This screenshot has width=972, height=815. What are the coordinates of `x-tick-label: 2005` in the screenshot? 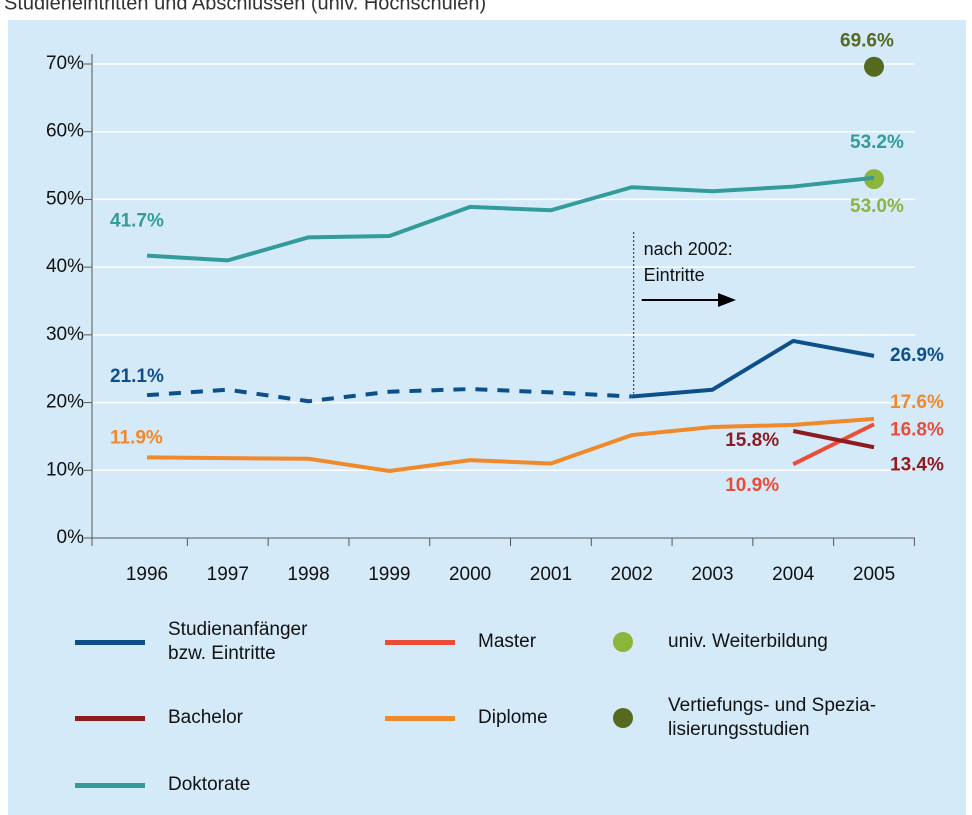 It's located at (874, 574).